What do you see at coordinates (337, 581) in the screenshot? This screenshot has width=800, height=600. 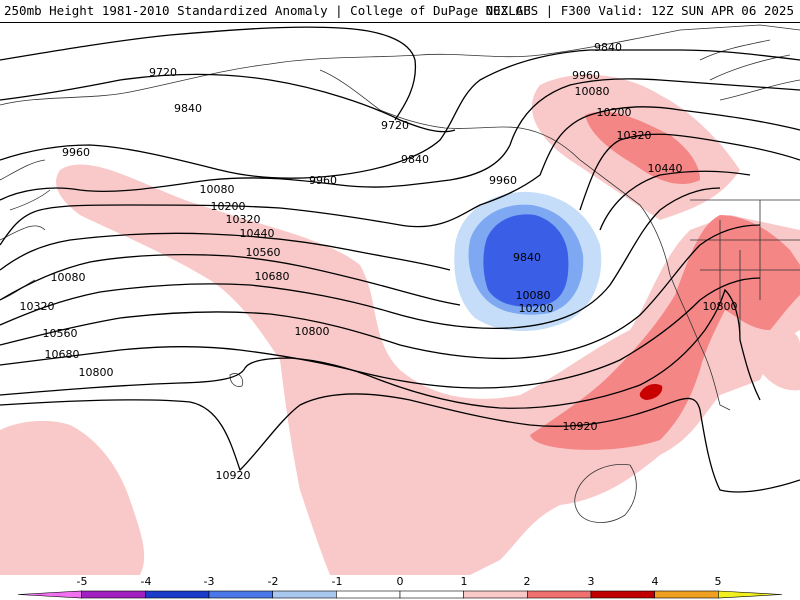 I see `colorbar-tick-label: -1` at bounding box center [337, 581].